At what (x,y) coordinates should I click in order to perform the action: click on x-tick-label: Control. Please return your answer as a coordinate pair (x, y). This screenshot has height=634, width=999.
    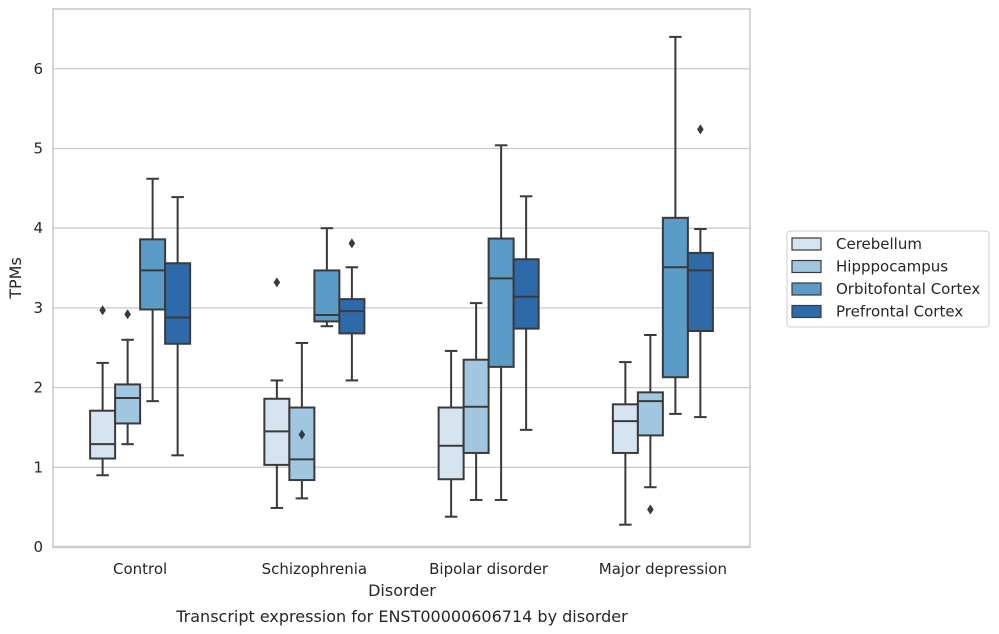
    Looking at the image, I should click on (140, 569).